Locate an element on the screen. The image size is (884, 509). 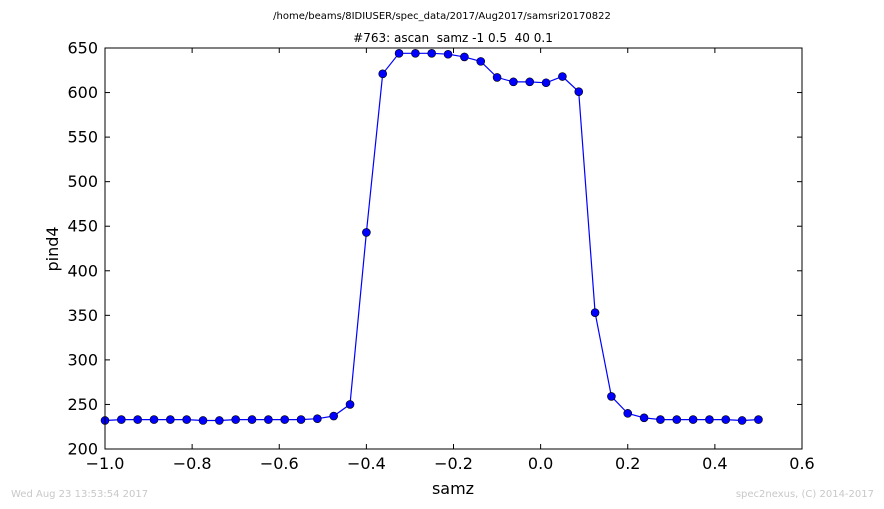
y-tick-label: 650 is located at coordinates (82, 48).